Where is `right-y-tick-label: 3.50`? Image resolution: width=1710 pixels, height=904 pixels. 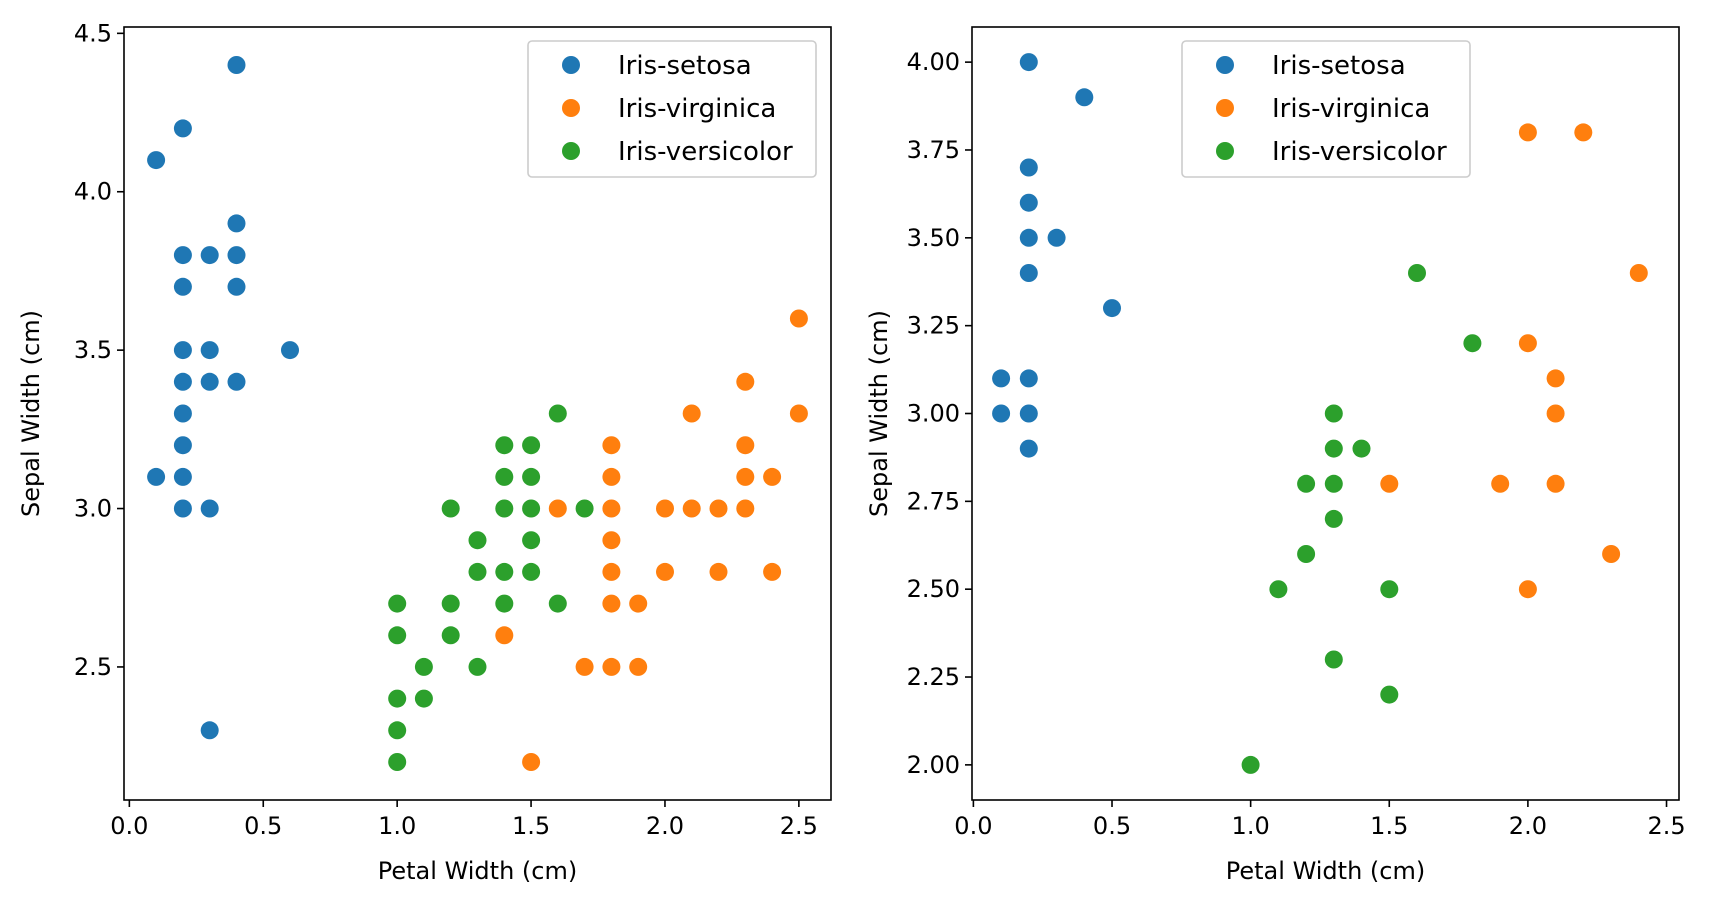
right-y-tick-label: 3.50 is located at coordinates (933, 238).